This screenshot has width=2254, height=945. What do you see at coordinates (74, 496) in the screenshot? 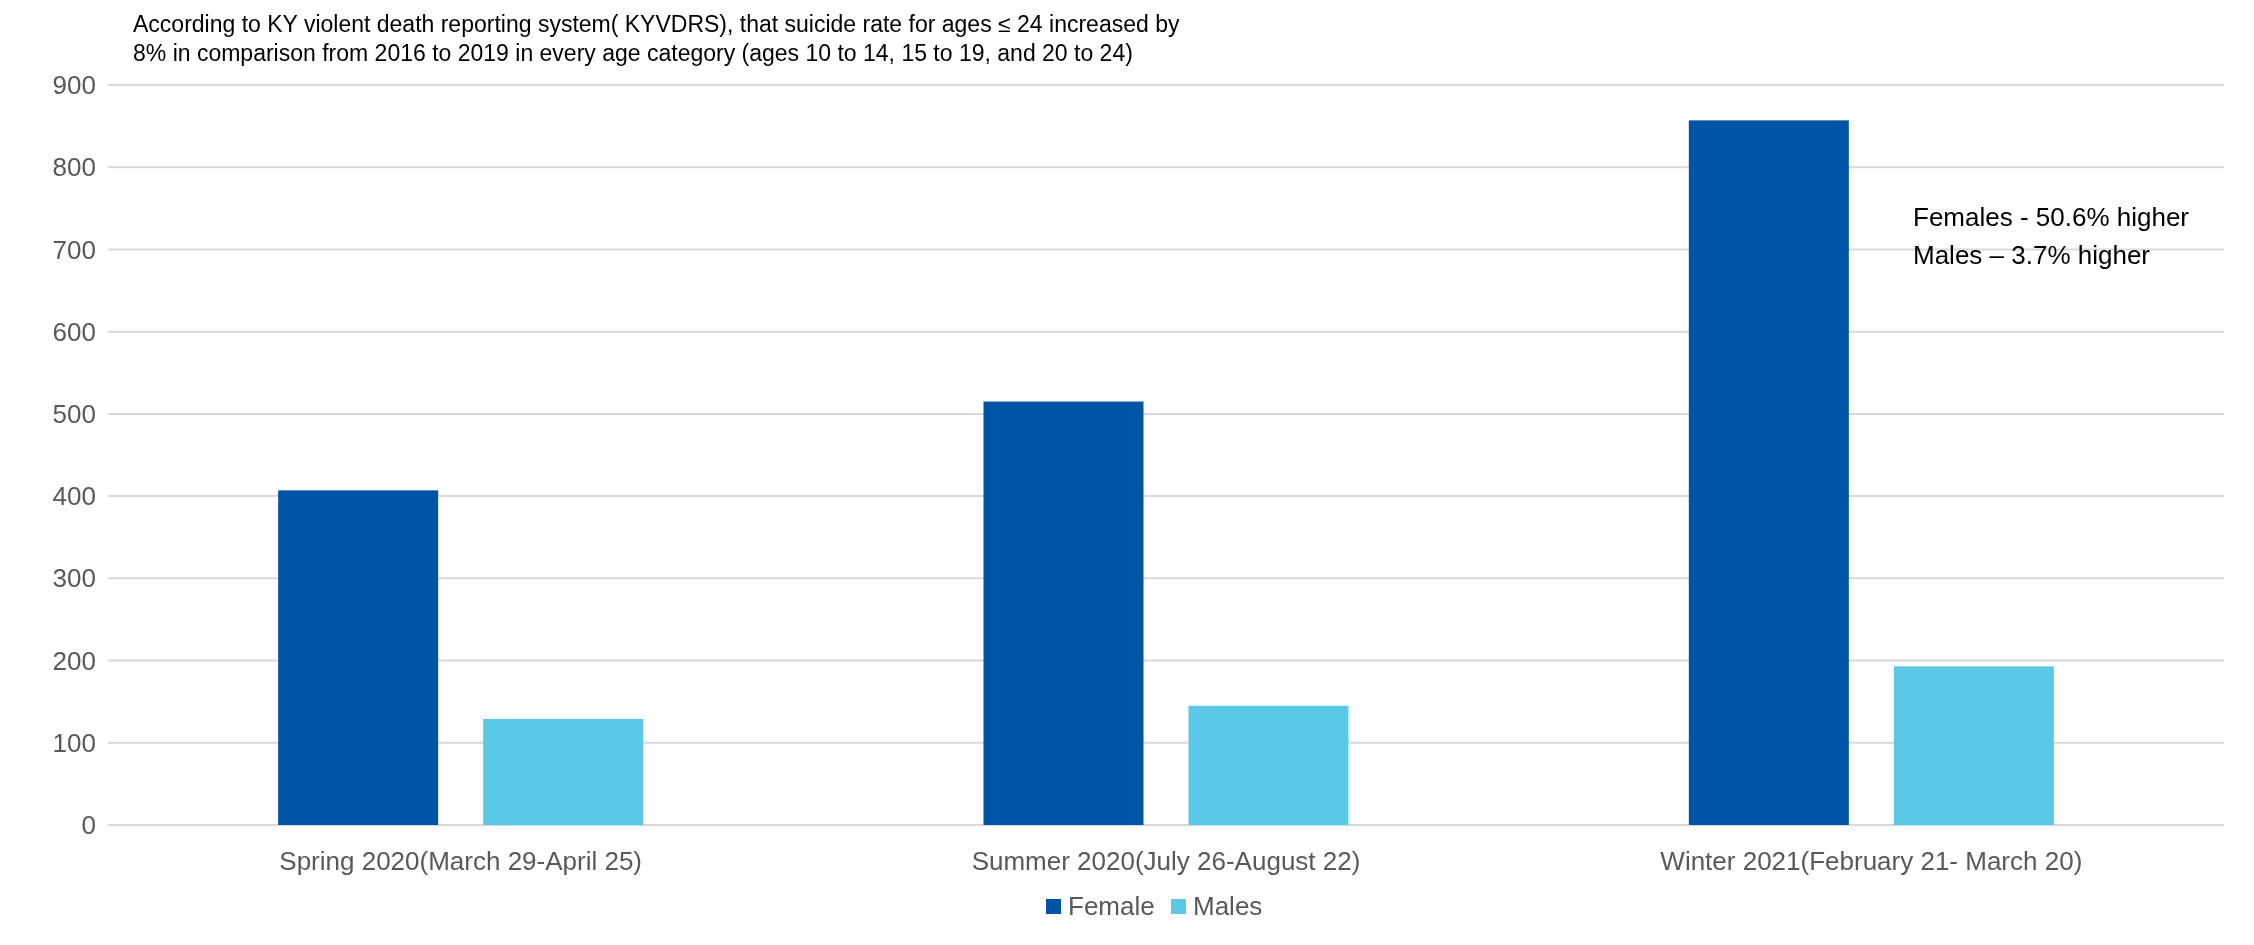
I see `y-tick-label: 400` at bounding box center [74, 496].